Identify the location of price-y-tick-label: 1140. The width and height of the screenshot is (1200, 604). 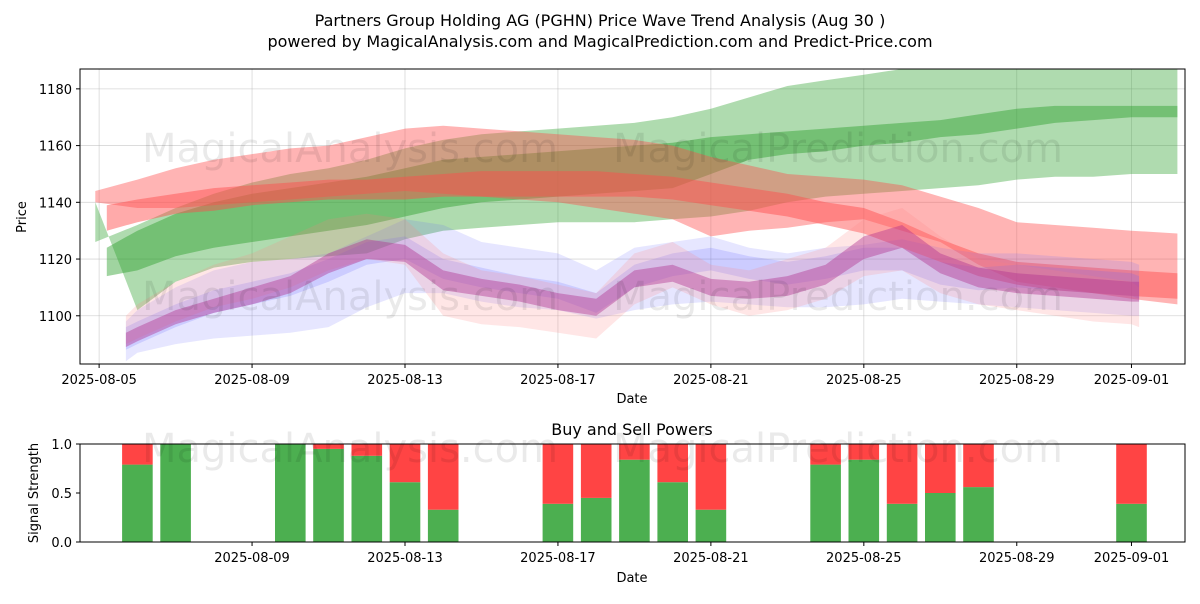
(55, 203).